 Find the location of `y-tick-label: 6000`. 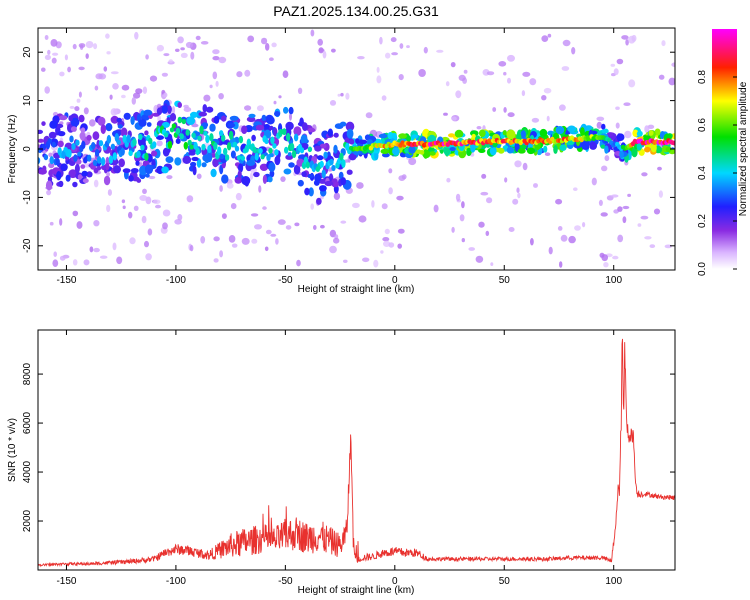

y-tick-label: 6000 is located at coordinates (27, 423).